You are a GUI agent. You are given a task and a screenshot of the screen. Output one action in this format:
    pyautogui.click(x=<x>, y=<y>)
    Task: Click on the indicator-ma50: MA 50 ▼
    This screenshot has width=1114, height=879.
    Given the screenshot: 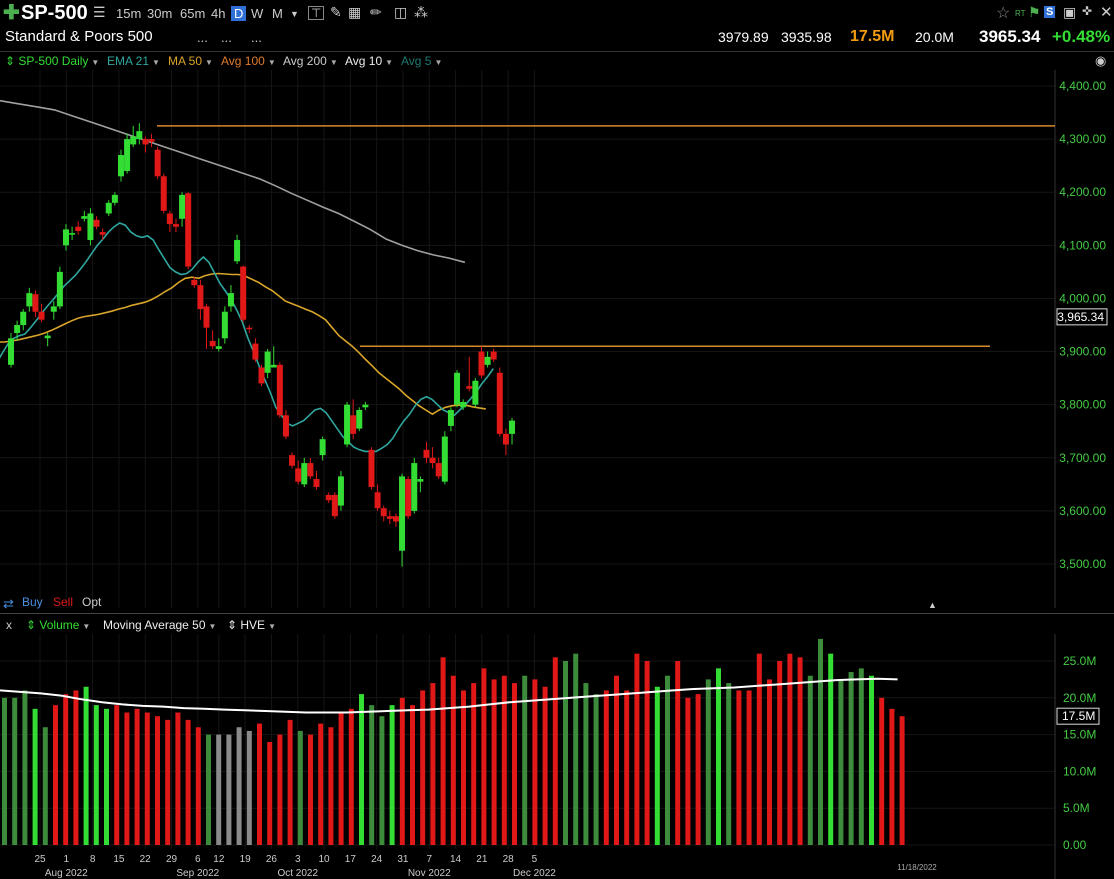 What is the action you would take?
    pyautogui.click(x=190, y=61)
    